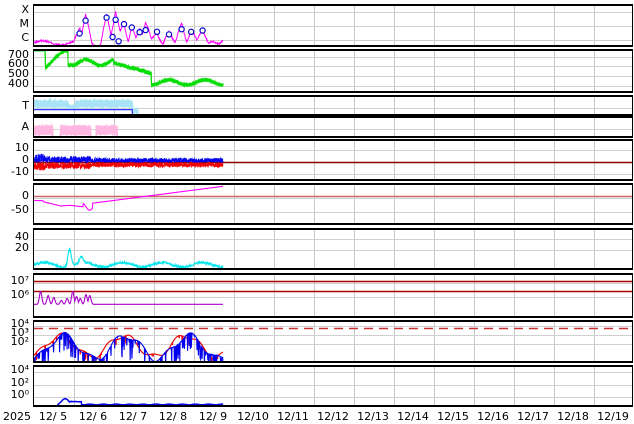  Describe the element at coordinates (533, 416) in the screenshot. I see `x-tick-label-12: 12/17` at that location.